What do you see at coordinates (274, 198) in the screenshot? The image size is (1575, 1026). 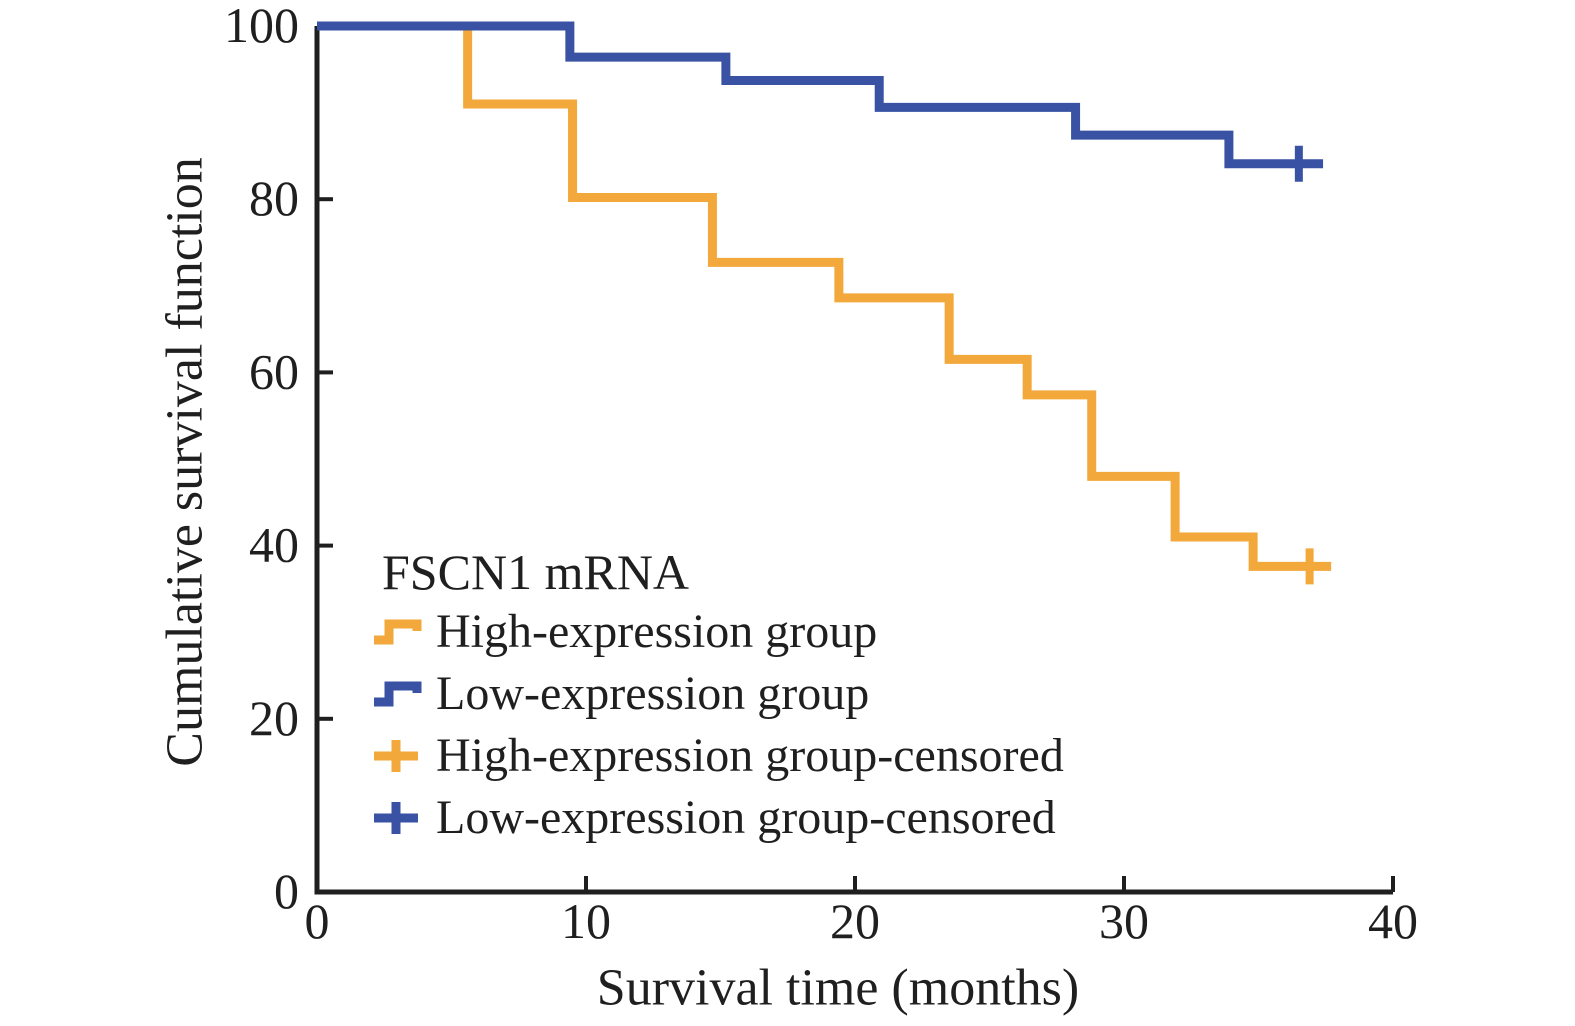 I see `y-tick-label: 80` at bounding box center [274, 198].